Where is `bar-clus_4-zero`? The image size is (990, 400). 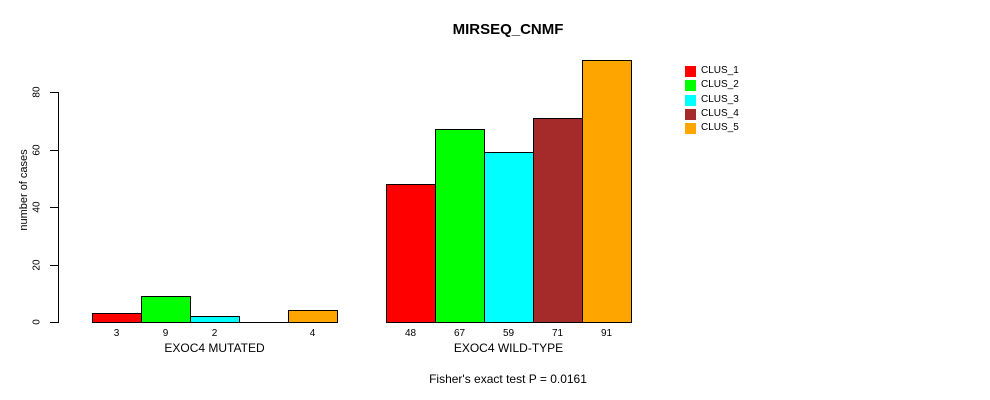 bar-clus_4-zero is located at coordinates (264, 322).